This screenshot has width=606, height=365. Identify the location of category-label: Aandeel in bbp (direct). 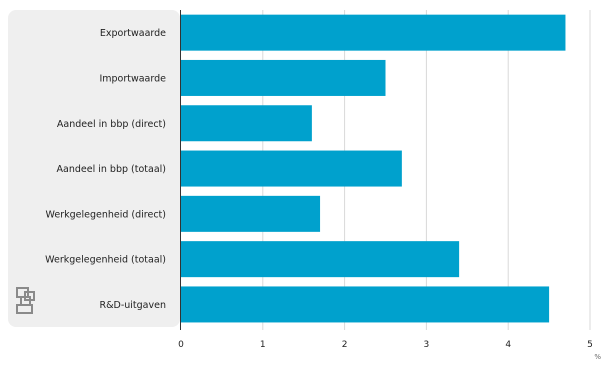
(111, 124).